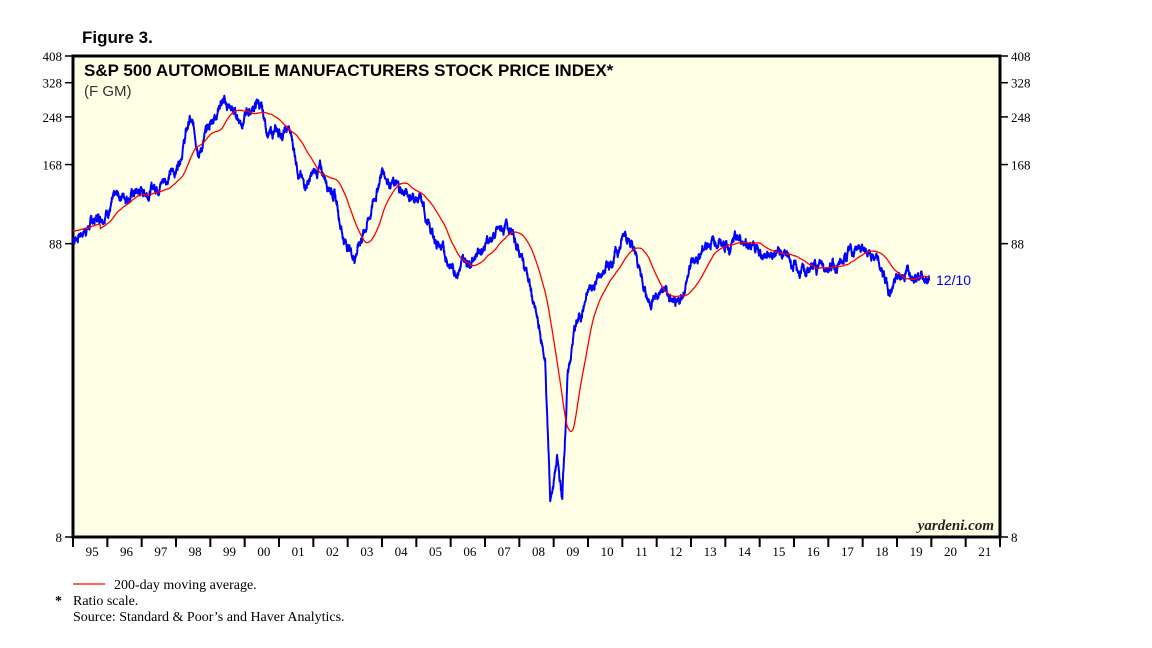 This screenshot has height=648, width=1152. I want to click on y-tick-label-left: 408, so click(53, 56).